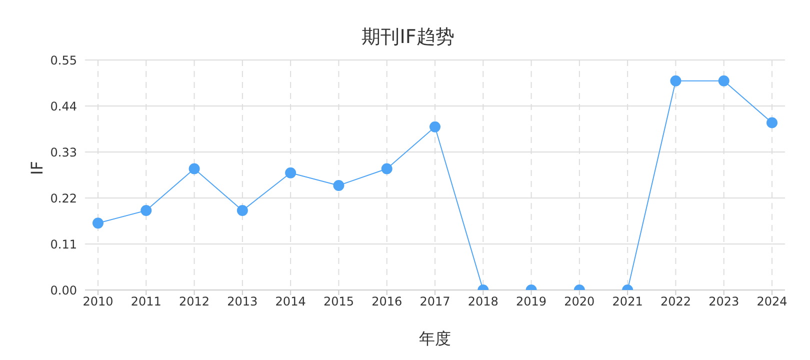 The image size is (810, 360). What do you see at coordinates (408, 37) in the screenshot?
I see `chart-title: 期刊IF趋势` at bounding box center [408, 37].